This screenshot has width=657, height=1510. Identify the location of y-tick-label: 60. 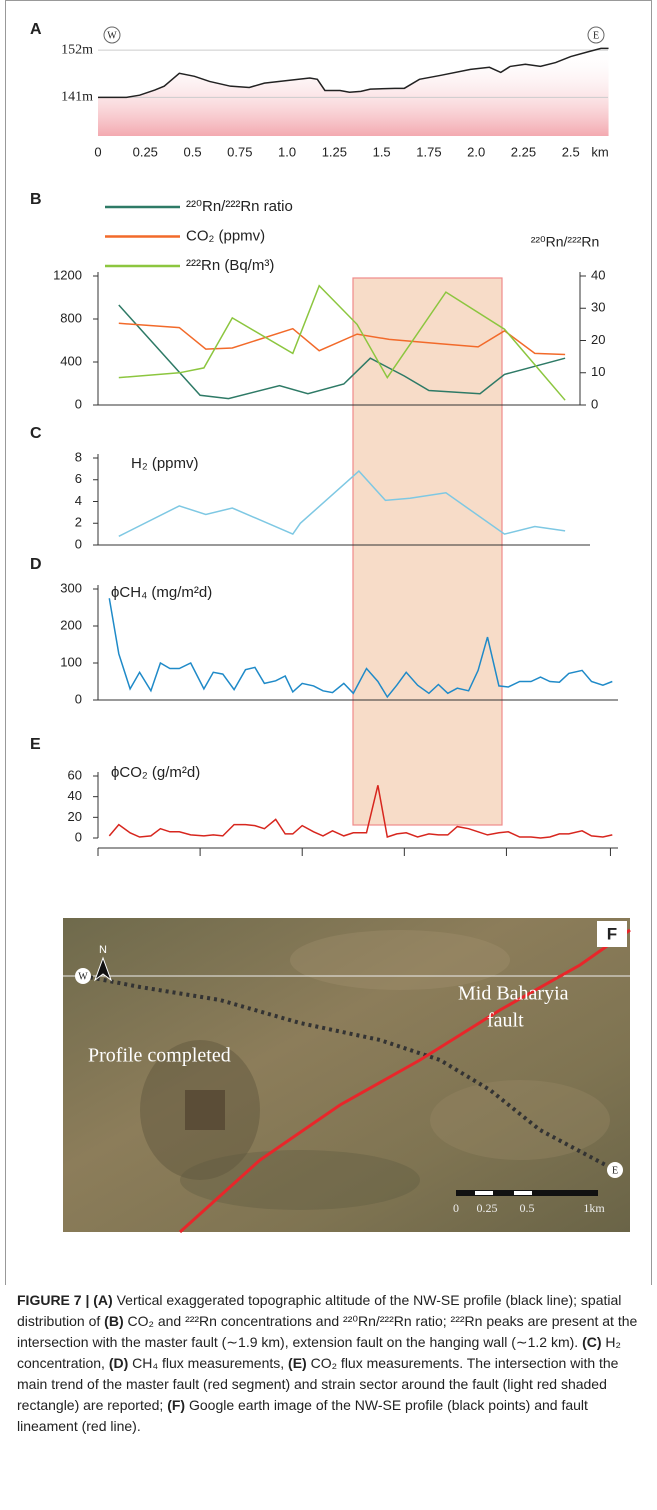
(75, 774).